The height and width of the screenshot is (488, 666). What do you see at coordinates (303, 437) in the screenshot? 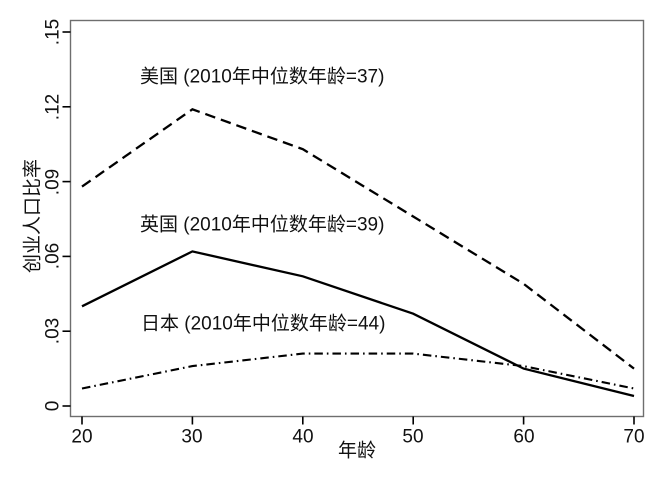
I see `x-tick-label-40: 40` at bounding box center [303, 437].